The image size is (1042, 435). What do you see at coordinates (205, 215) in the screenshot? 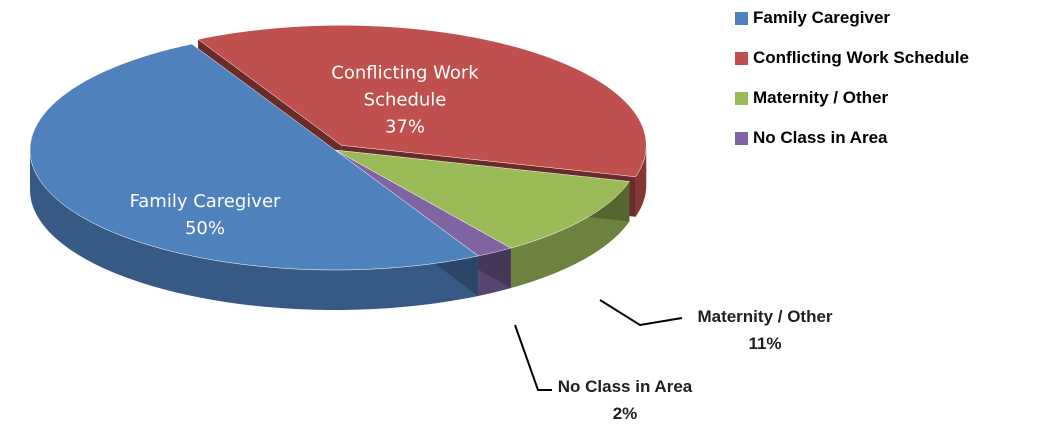
I see `data-label: Family Caregiver 50%` at bounding box center [205, 215].